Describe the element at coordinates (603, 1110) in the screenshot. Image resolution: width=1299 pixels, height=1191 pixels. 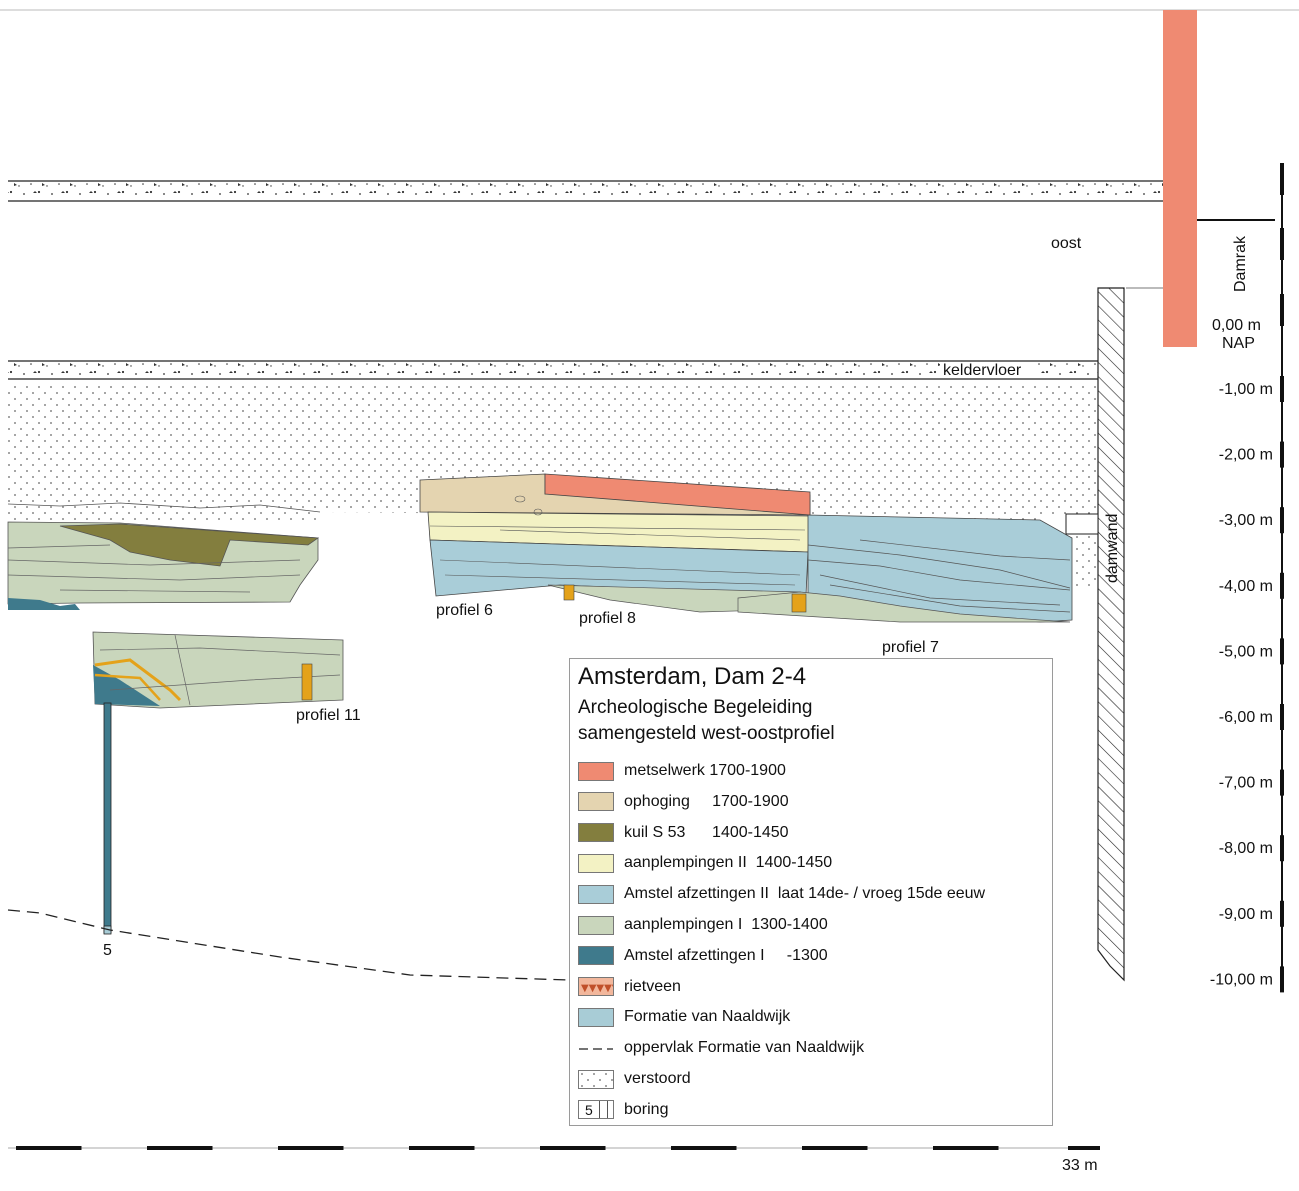
I see `legend-boring-bar` at that location.